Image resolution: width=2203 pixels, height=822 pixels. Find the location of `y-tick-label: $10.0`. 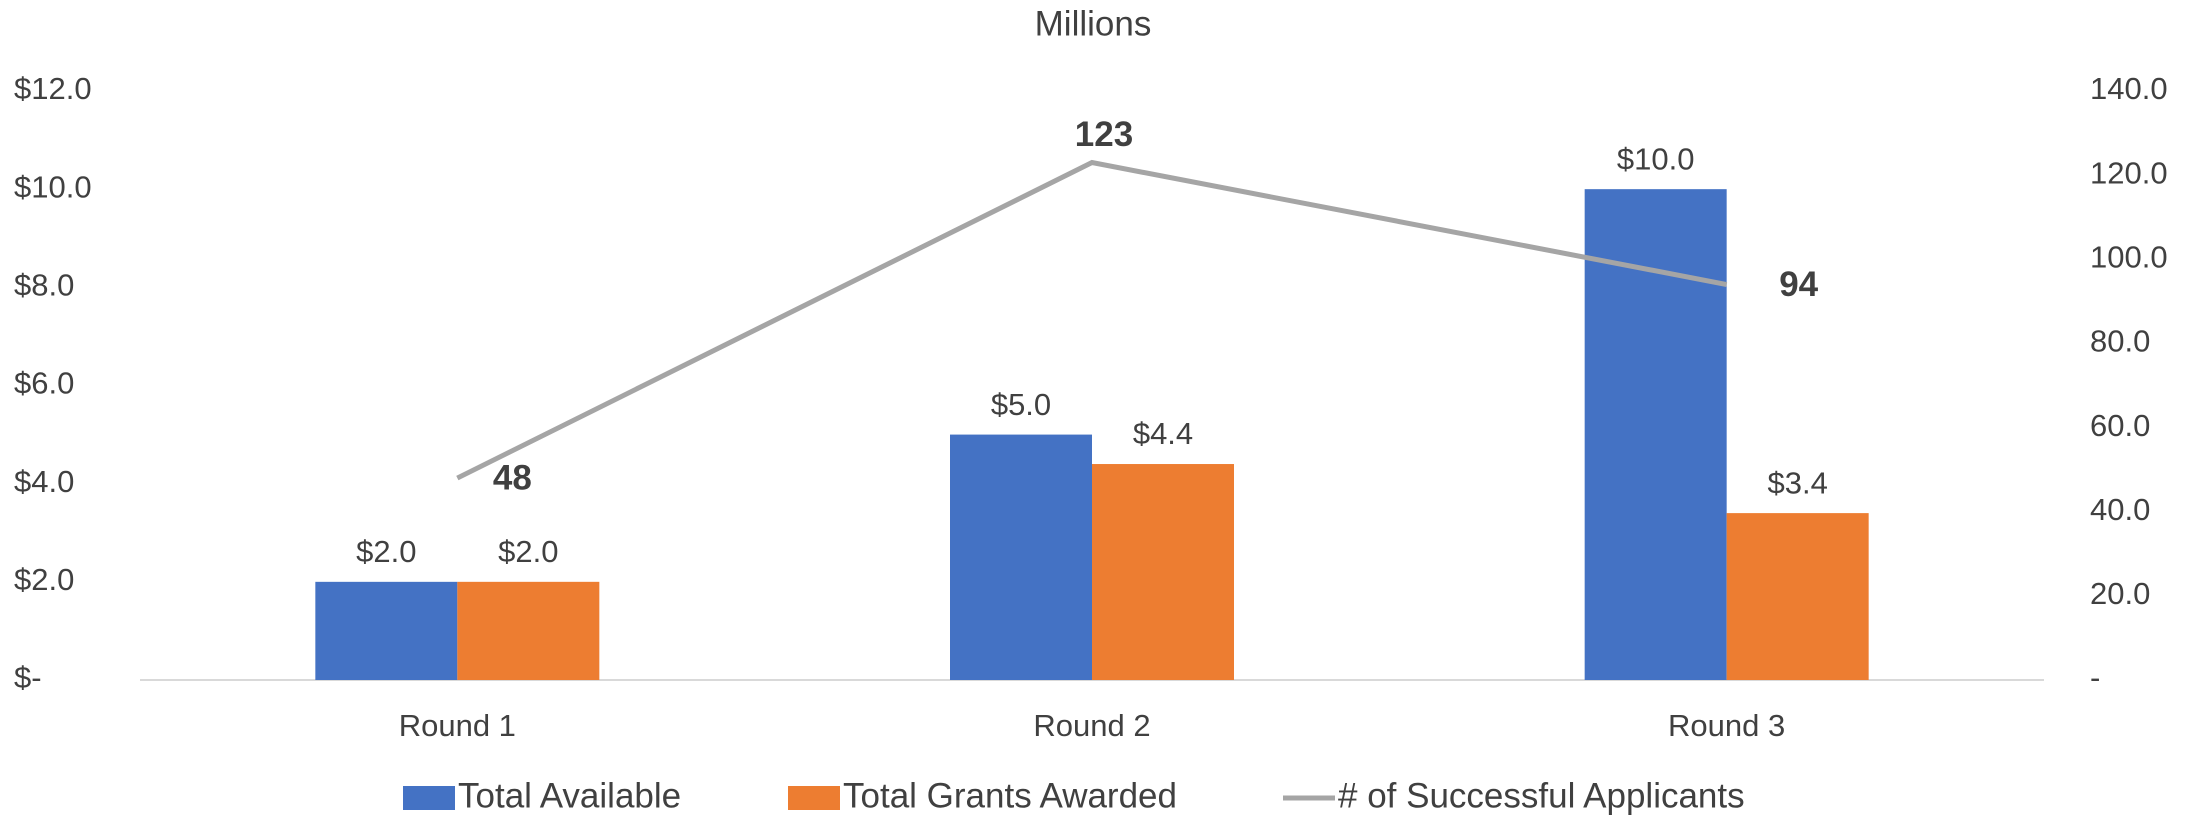

y-tick-label: $10.0 is located at coordinates (53, 186).